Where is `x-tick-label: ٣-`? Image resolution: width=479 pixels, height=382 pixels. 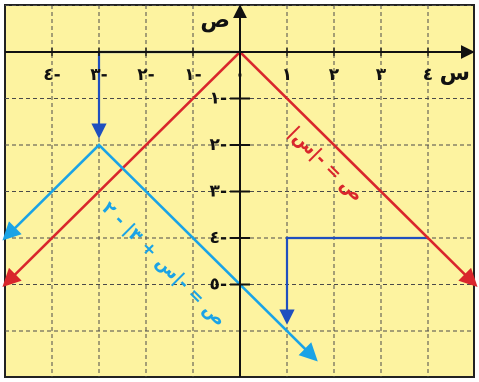 x-tick-label: ٣- is located at coordinates (98, 75).